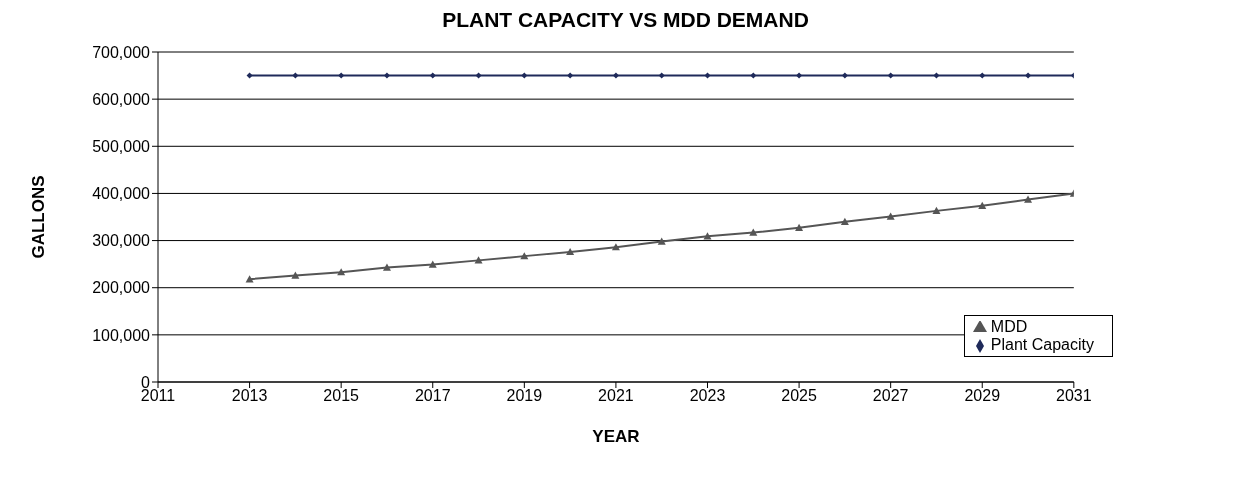 This screenshot has width=1251, height=480. Describe the element at coordinates (1009, 326) in the screenshot. I see `legend-label: MDD` at that location.